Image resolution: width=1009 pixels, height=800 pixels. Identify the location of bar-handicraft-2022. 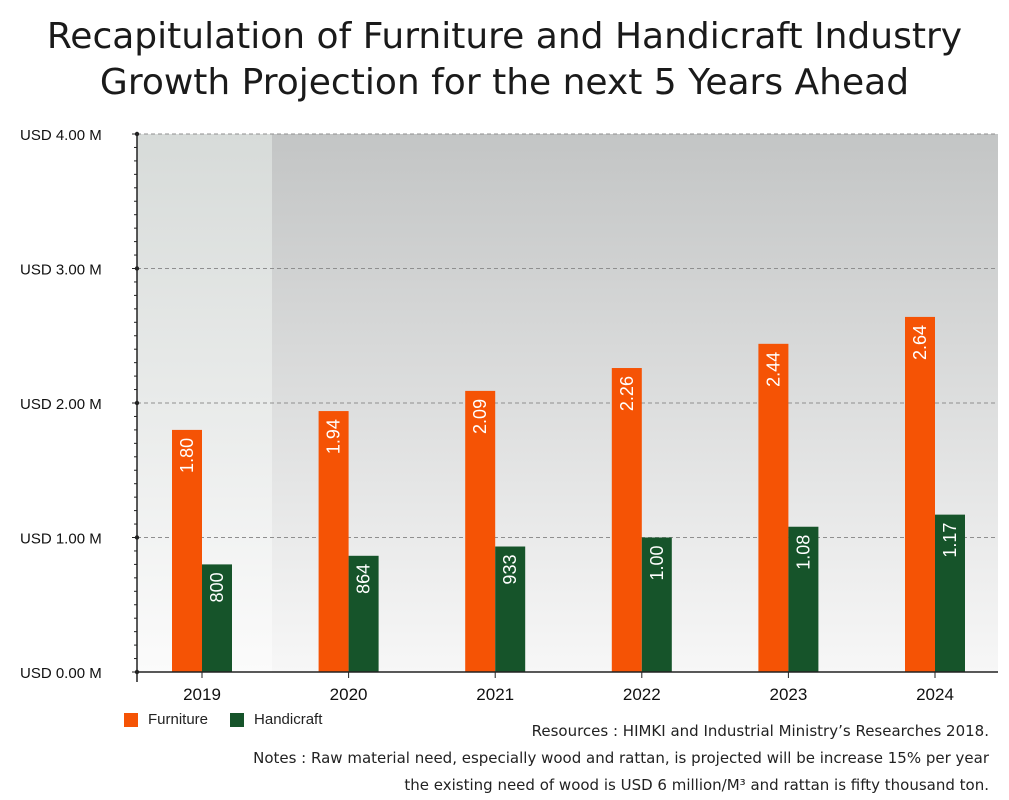
(656, 604).